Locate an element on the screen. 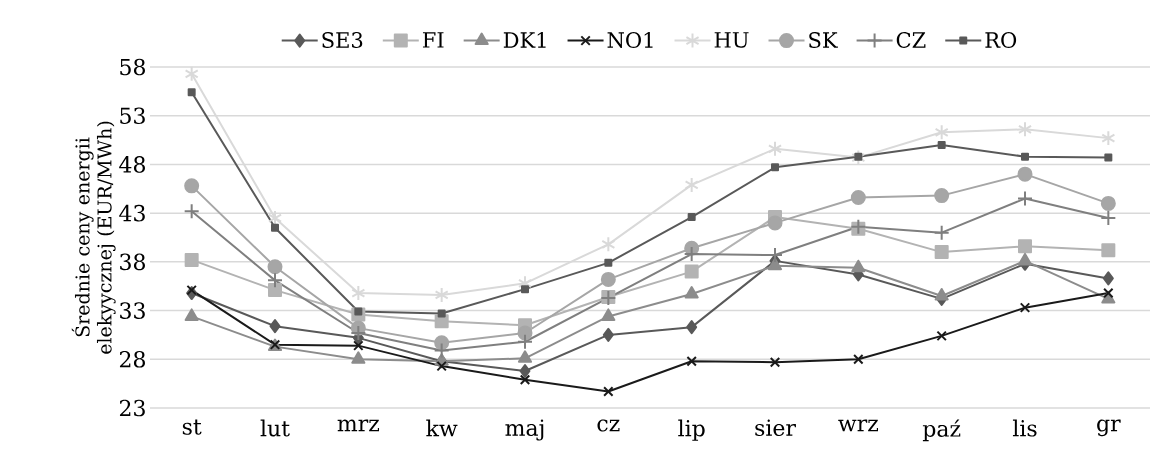 This screenshot has height=461, width=1164. y-tick-label: 58 is located at coordinates (132, 67).